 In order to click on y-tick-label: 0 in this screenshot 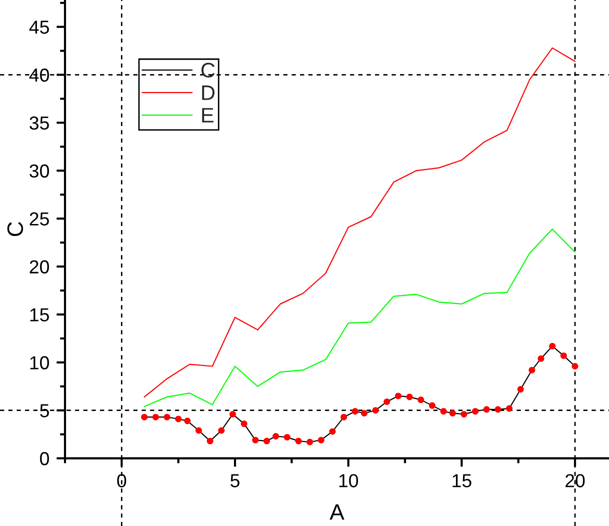, I will do `click(44, 459)`.